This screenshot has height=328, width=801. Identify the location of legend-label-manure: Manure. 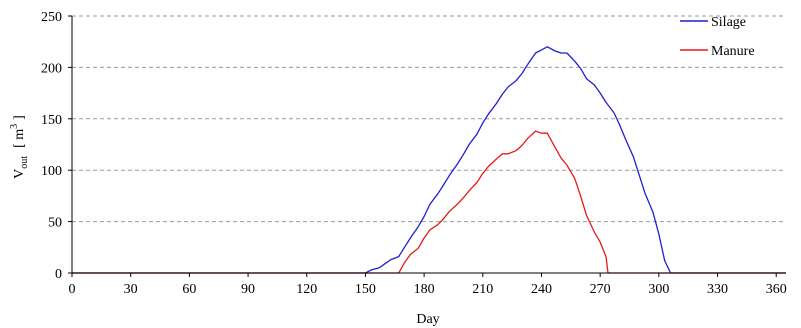
(733, 51).